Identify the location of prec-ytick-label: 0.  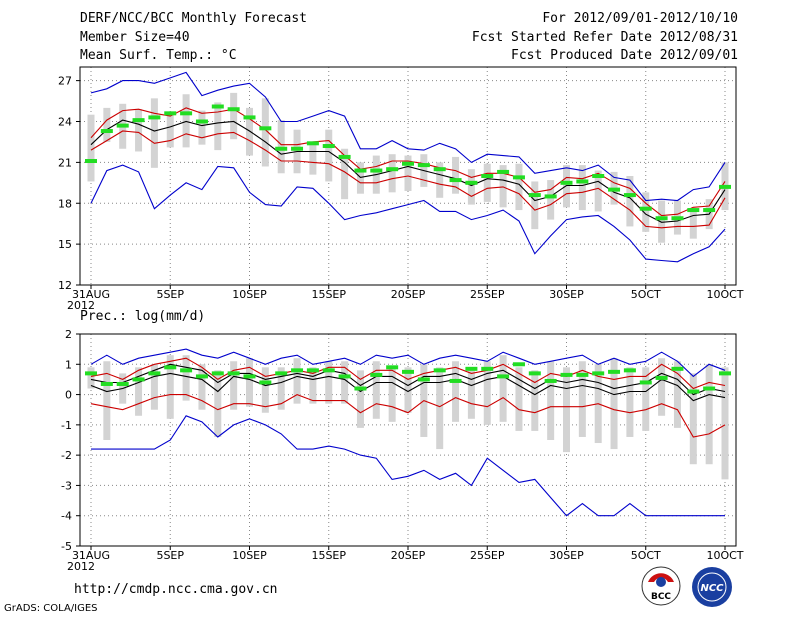
(68, 395).